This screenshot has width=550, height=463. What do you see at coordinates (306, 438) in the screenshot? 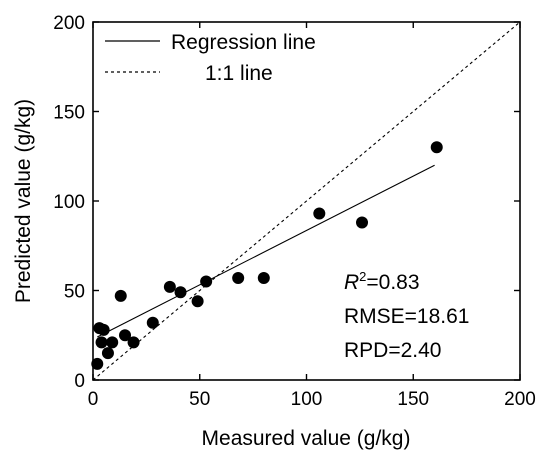
I see `x-axis-label: Measured value (g/kg)` at bounding box center [306, 438].